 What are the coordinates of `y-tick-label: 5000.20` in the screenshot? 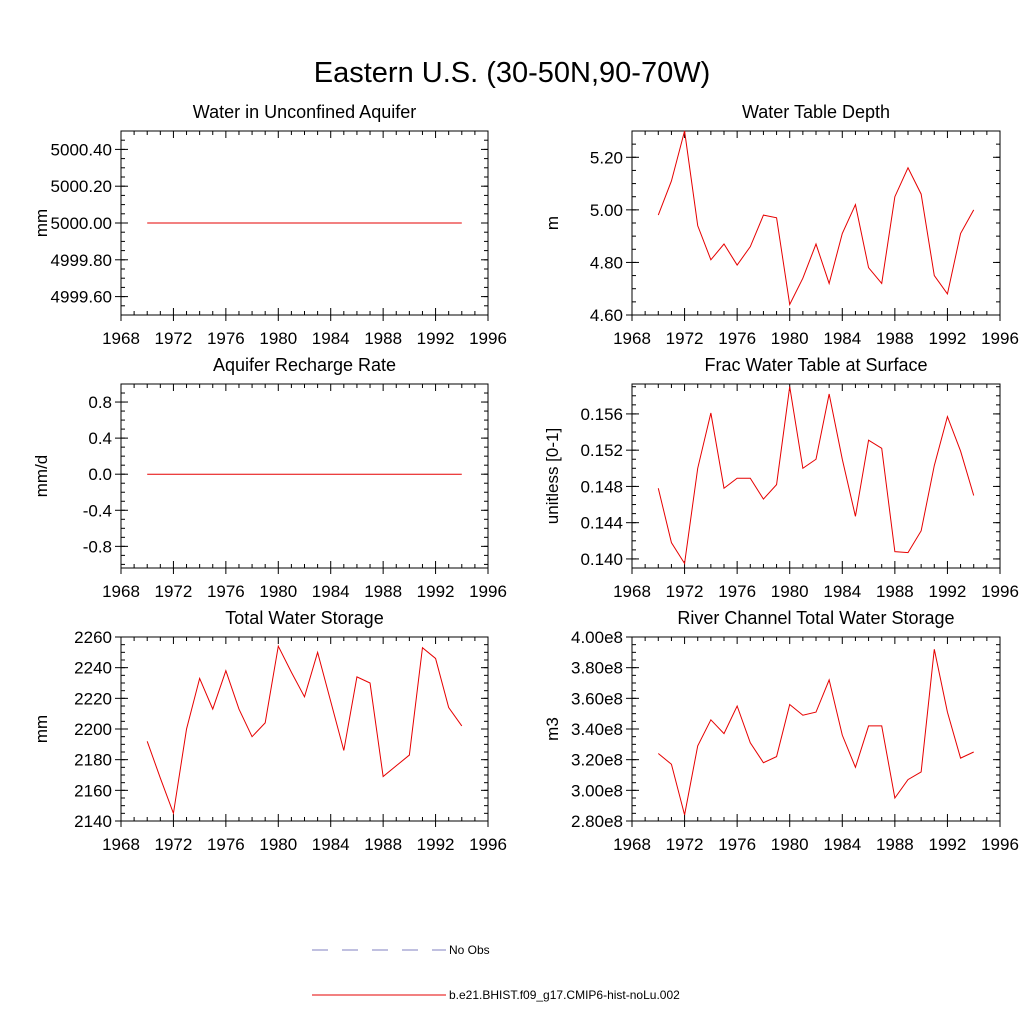 It's located at (81, 186).